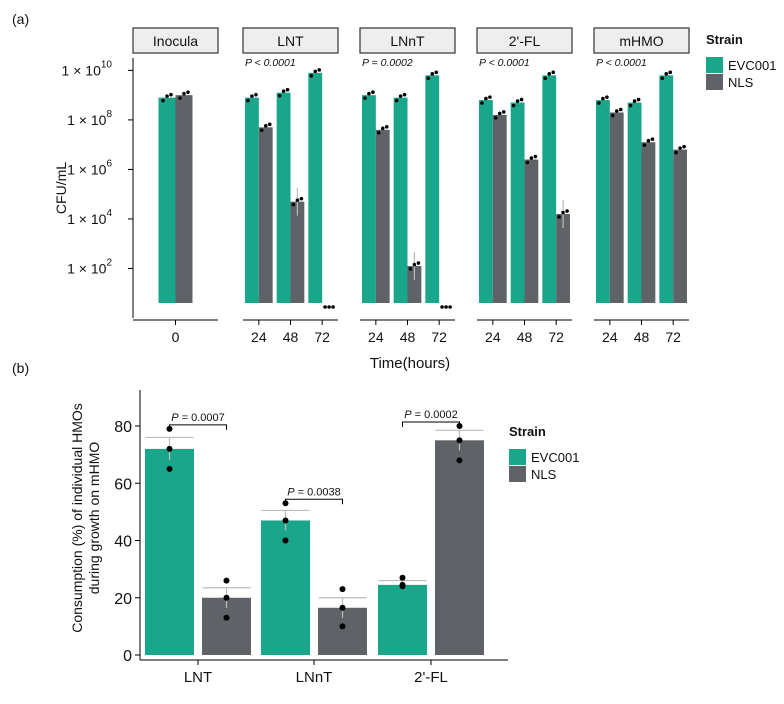 The width and height of the screenshot is (784, 704). Describe the element at coordinates (517, 474) in the screenshot. I see `legend-b-swatch-nls` at that location.